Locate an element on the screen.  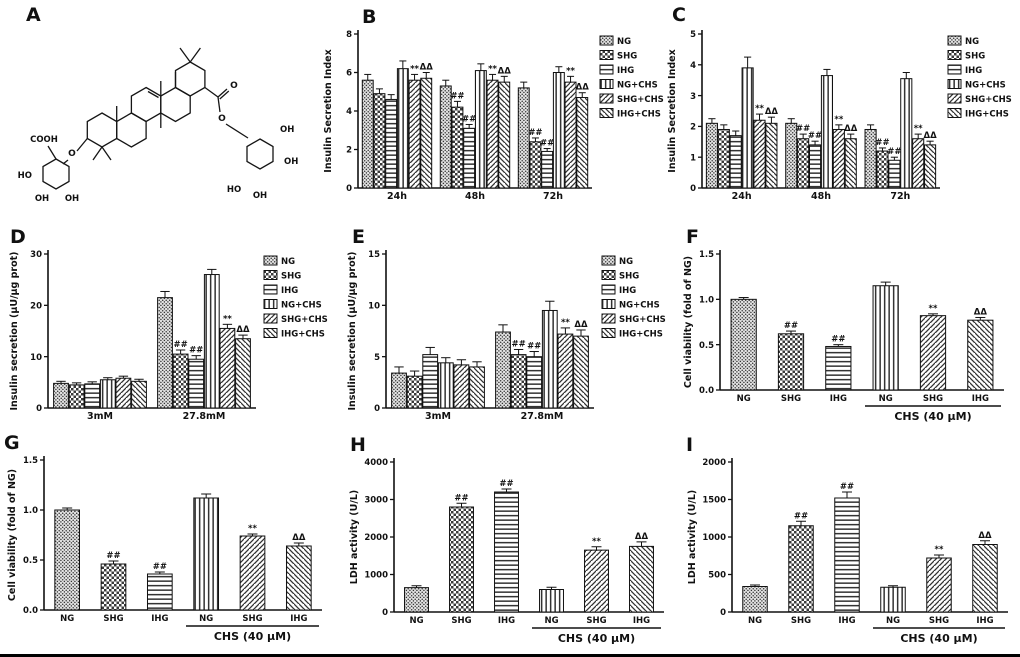
panel-label-f: F is located at coordinates (692, 237).